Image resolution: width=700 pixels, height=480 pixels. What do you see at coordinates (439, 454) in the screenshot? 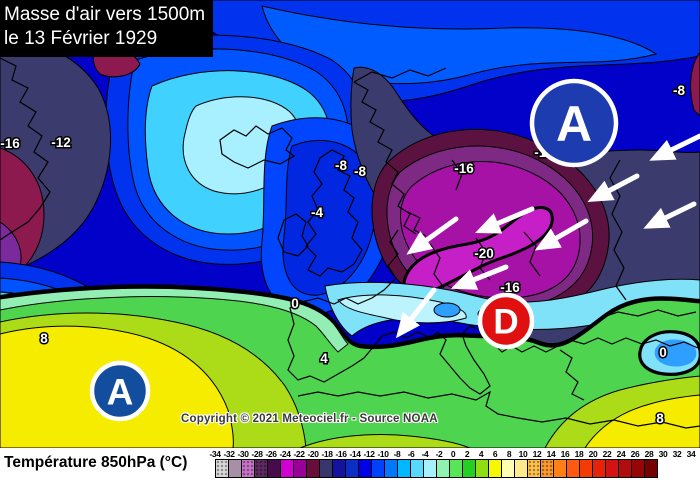
I see `legend-tick: -2` at bounding box center [439, 454].